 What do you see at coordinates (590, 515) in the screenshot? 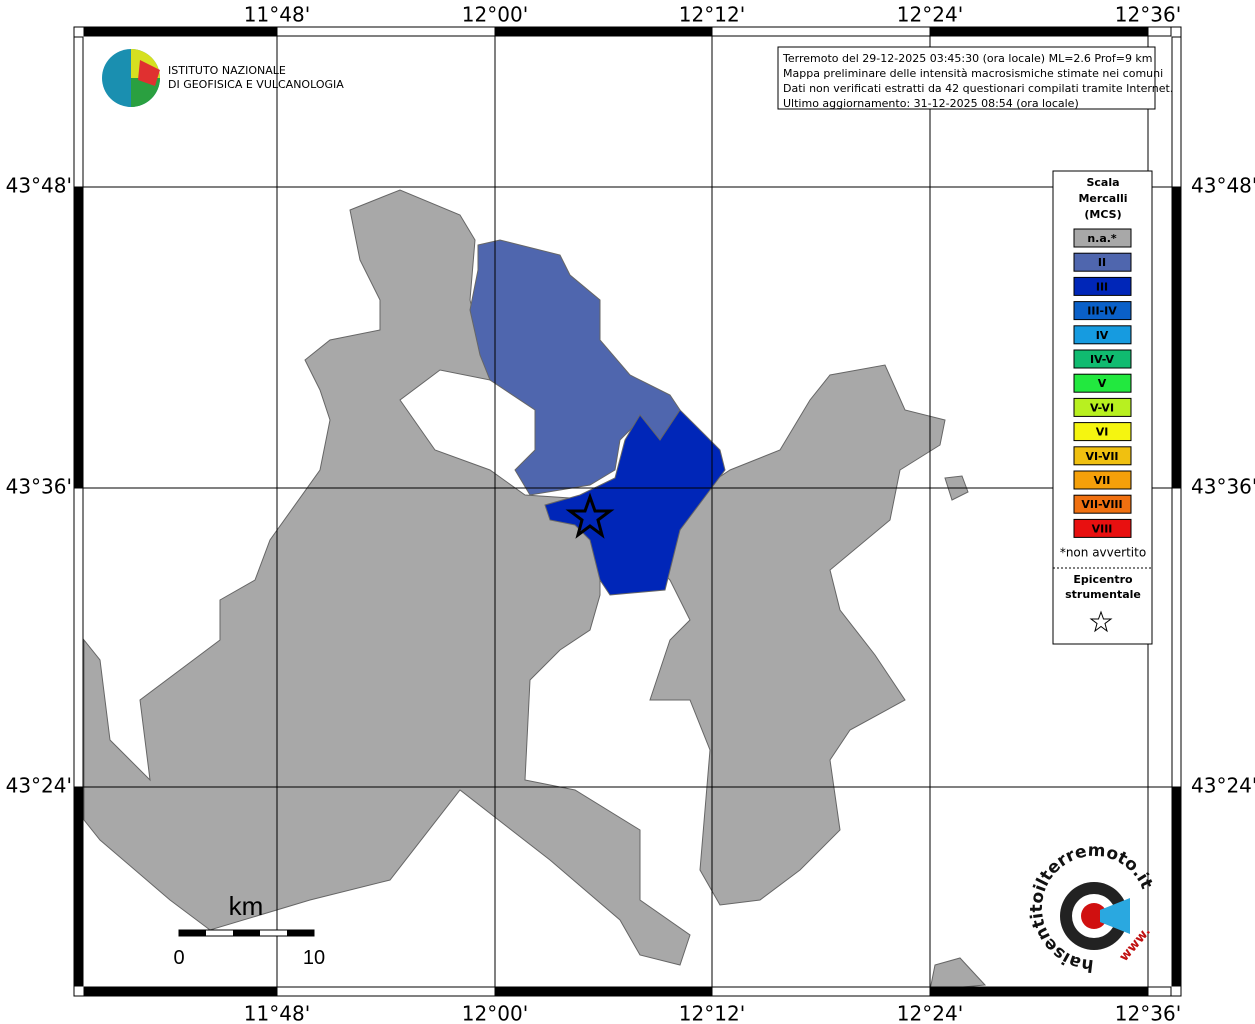
I see `epicenter-star` at bounding box center [590, 515].